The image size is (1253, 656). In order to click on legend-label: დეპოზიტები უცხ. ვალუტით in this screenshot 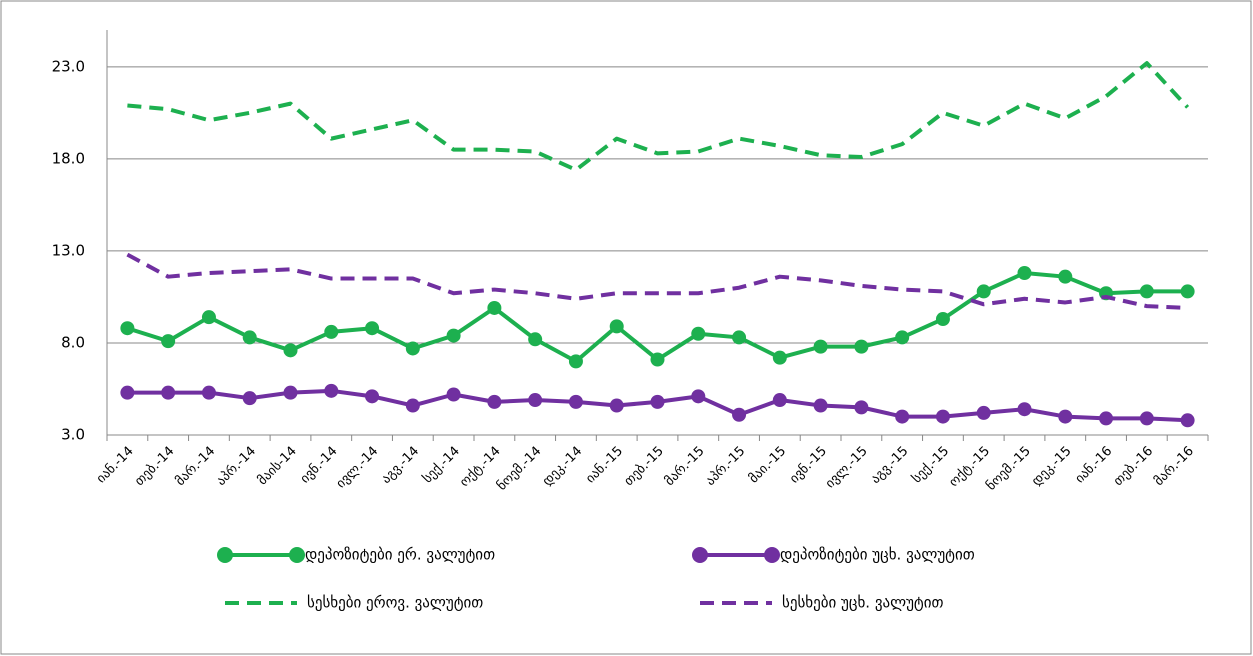, I will do `click(877, 555)`.